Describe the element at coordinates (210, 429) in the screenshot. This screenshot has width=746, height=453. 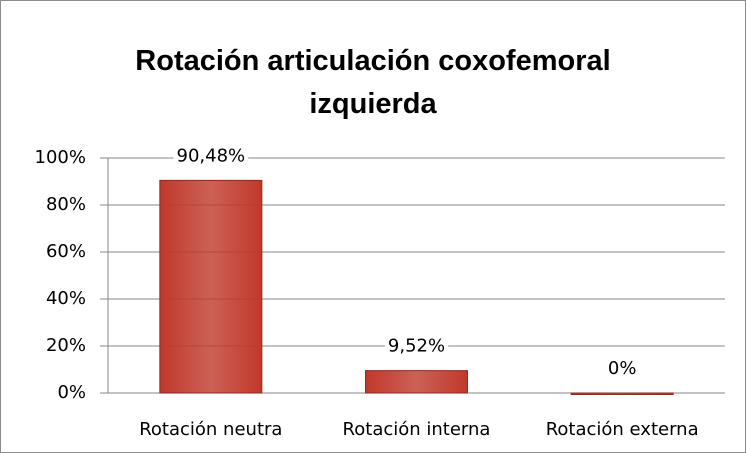
I see `x-tick-label: Rotación neutra` at that location.